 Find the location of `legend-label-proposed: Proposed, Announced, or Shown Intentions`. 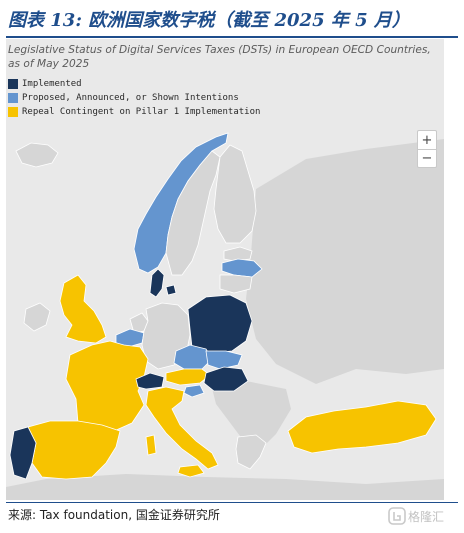

legend-label-proposed: Proposed, Announced, or Shown Intentions is located at coordinates (130, 98).